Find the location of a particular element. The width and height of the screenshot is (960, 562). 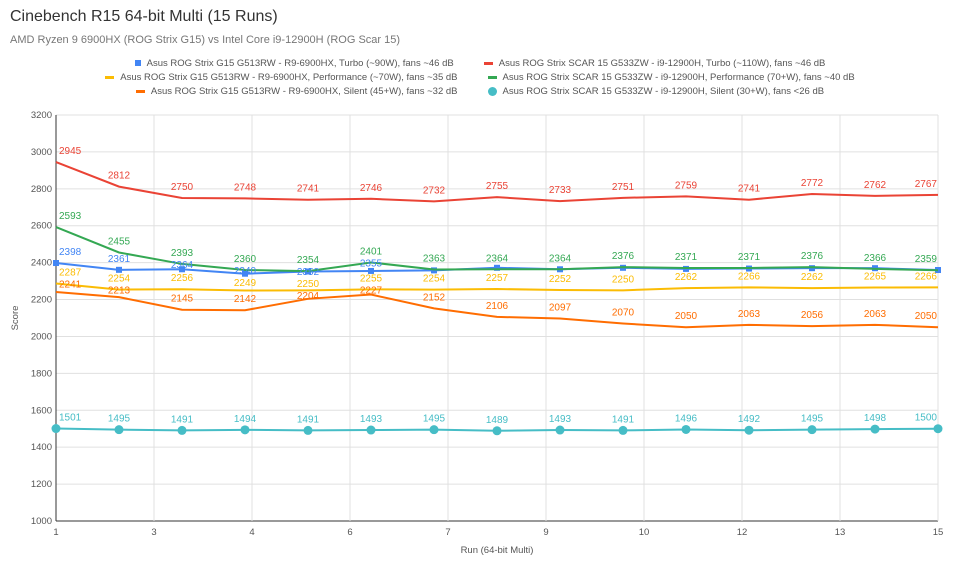

data-label: 2254 is located at coordinates (434, 279).